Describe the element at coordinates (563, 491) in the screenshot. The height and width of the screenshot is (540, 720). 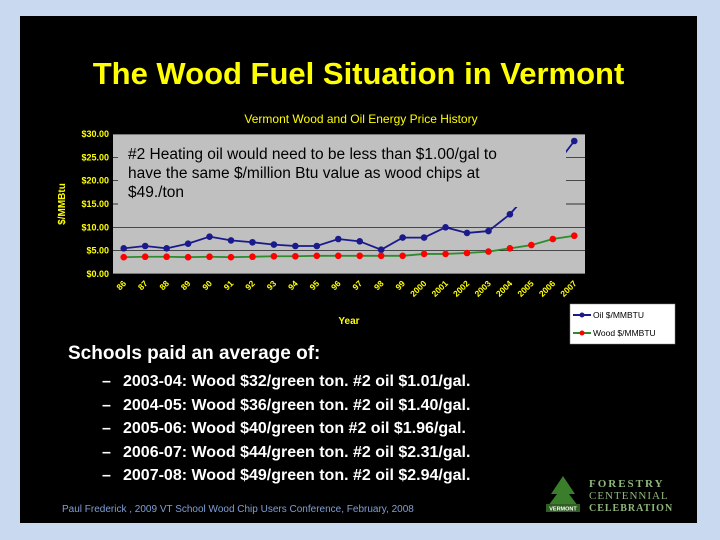
I see `tree-icon` at that location.